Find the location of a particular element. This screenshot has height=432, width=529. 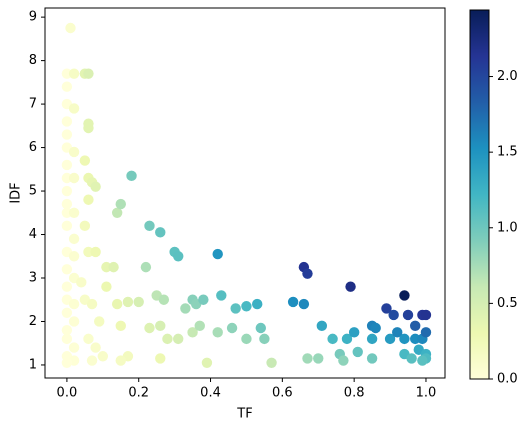

y-tick-label: 2 is located at coordinates (33, 321).